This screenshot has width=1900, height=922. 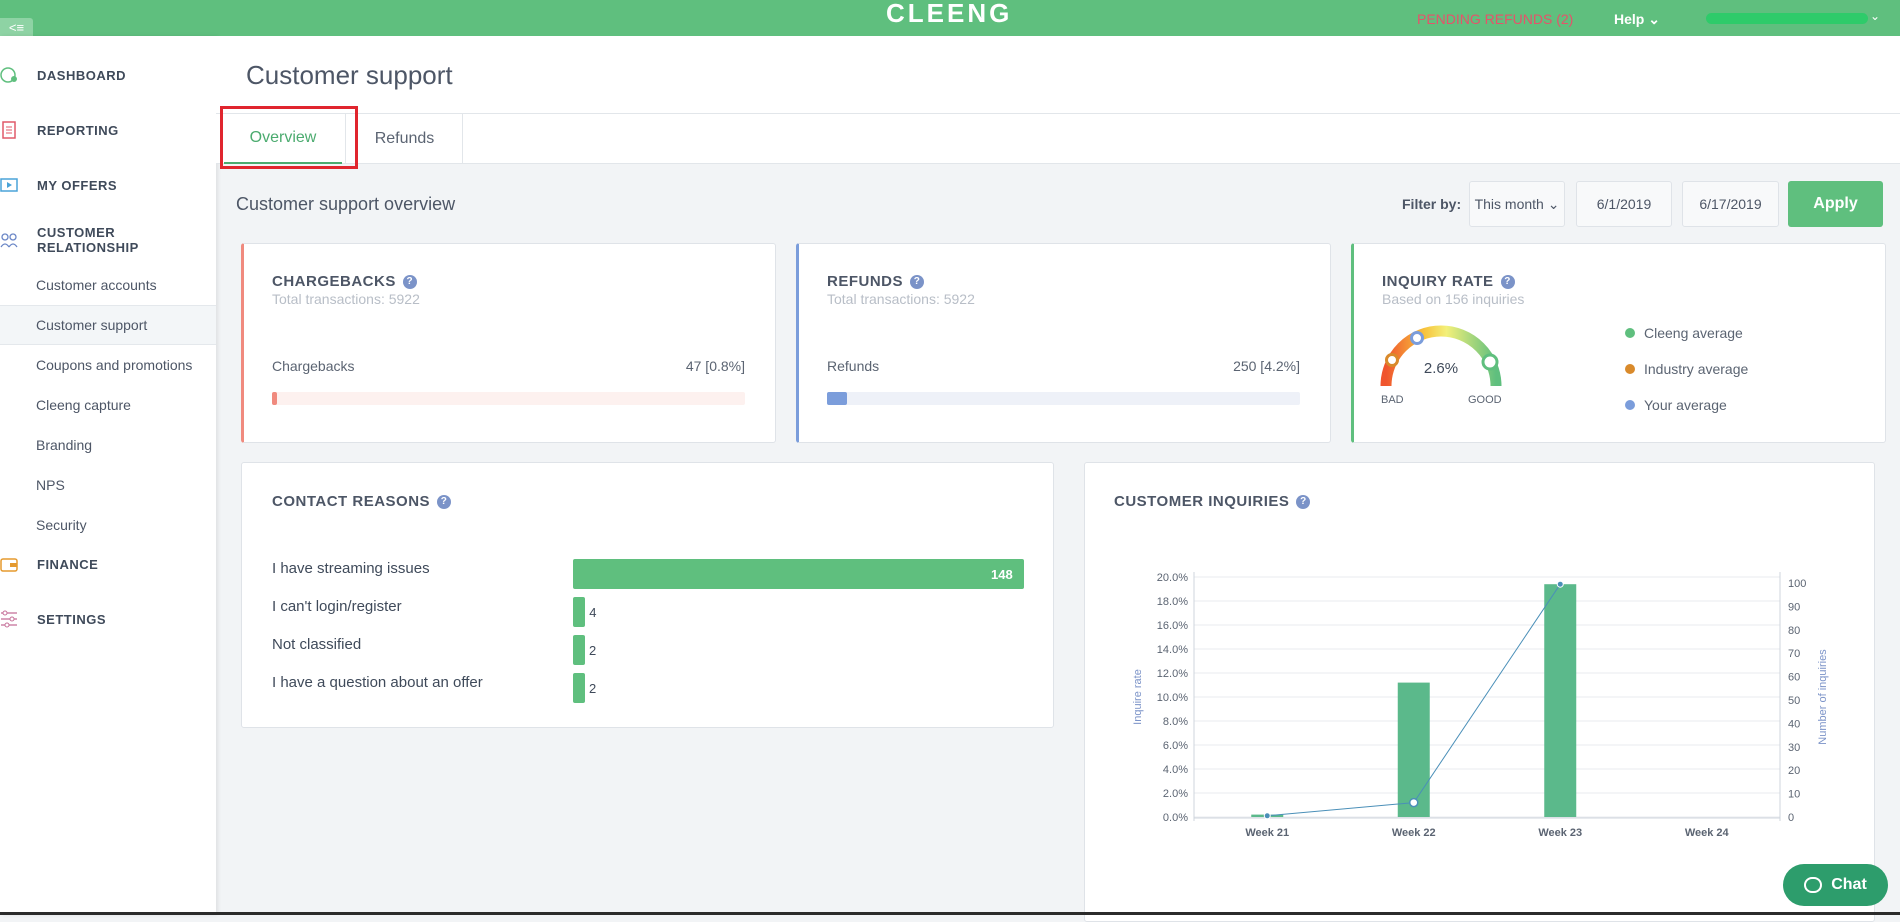 I want to click on y-axis-title: Inquire rate, so click(x=1138, y=697).